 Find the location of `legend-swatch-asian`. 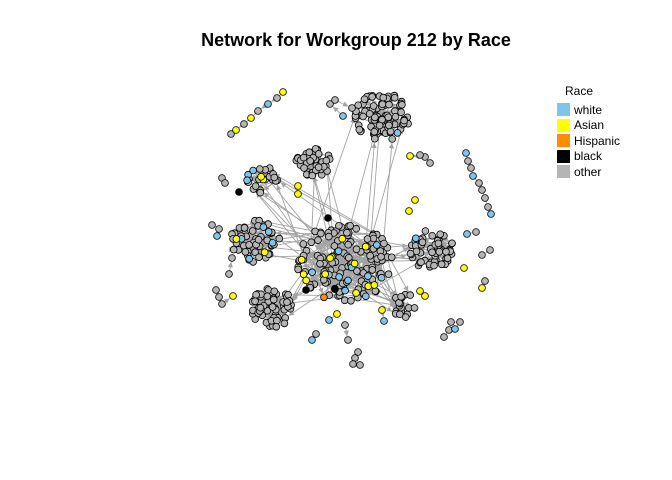

legend-swatch-asian is located at coordinates (563, 125).